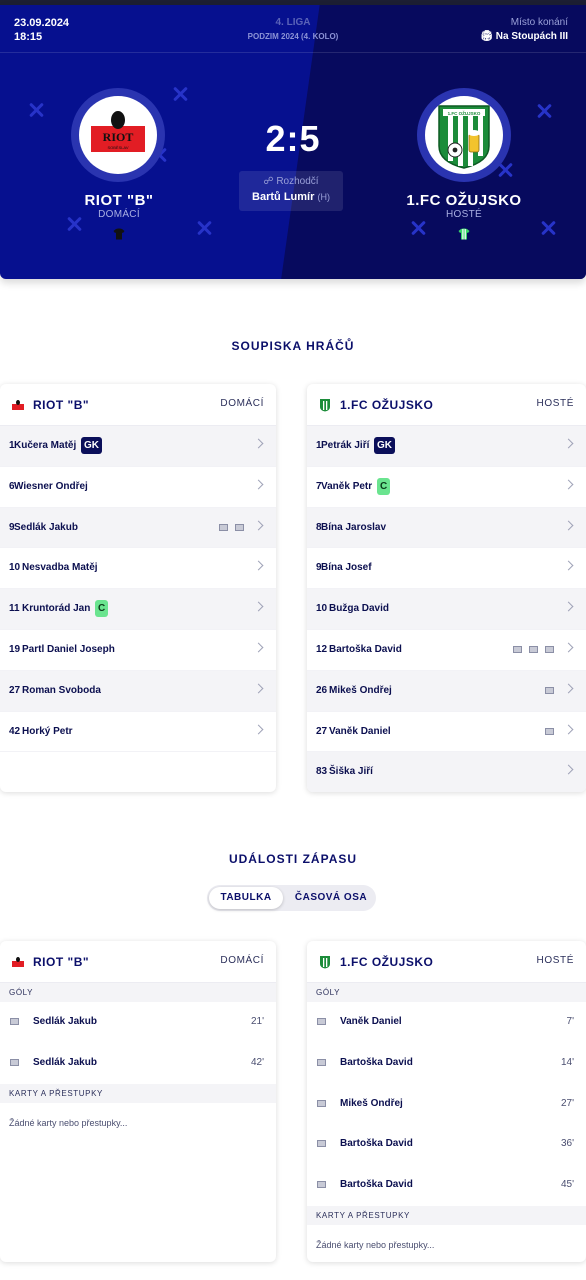  I want to click on player-row: 12 Bartoška David, so click(446, 650).